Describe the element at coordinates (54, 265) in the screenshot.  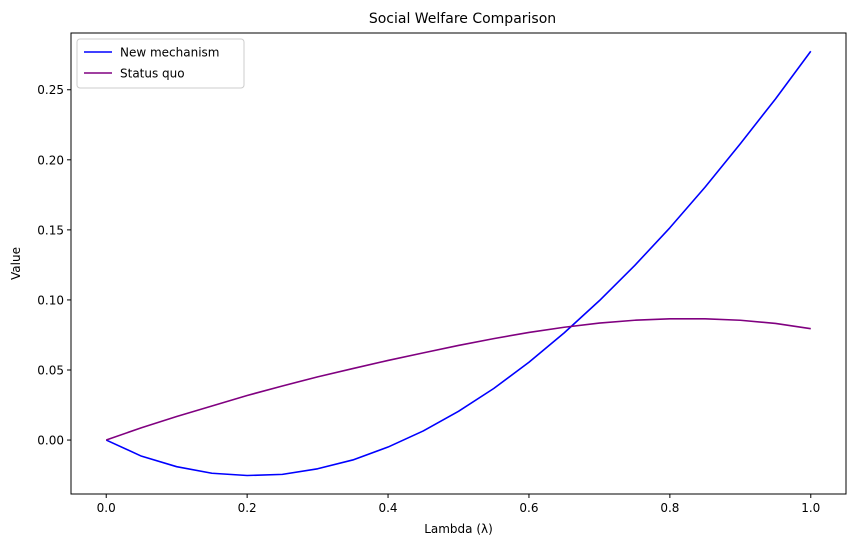
I see `y-axis-ticks: 0.00 0.05 0.10 0.15 0.20 0.25` at that location.